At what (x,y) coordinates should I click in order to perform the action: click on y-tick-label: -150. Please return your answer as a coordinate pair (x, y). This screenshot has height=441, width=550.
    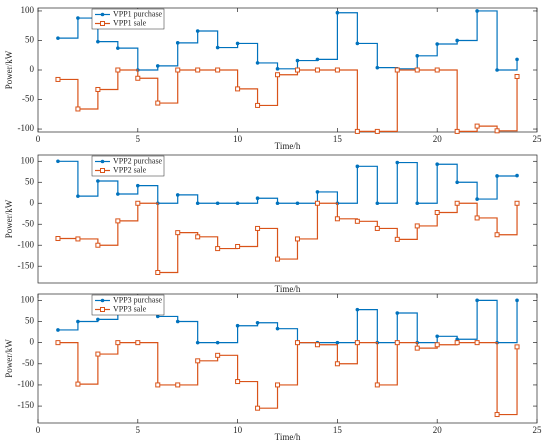
    Looking at the image, I should click on (26, 265).